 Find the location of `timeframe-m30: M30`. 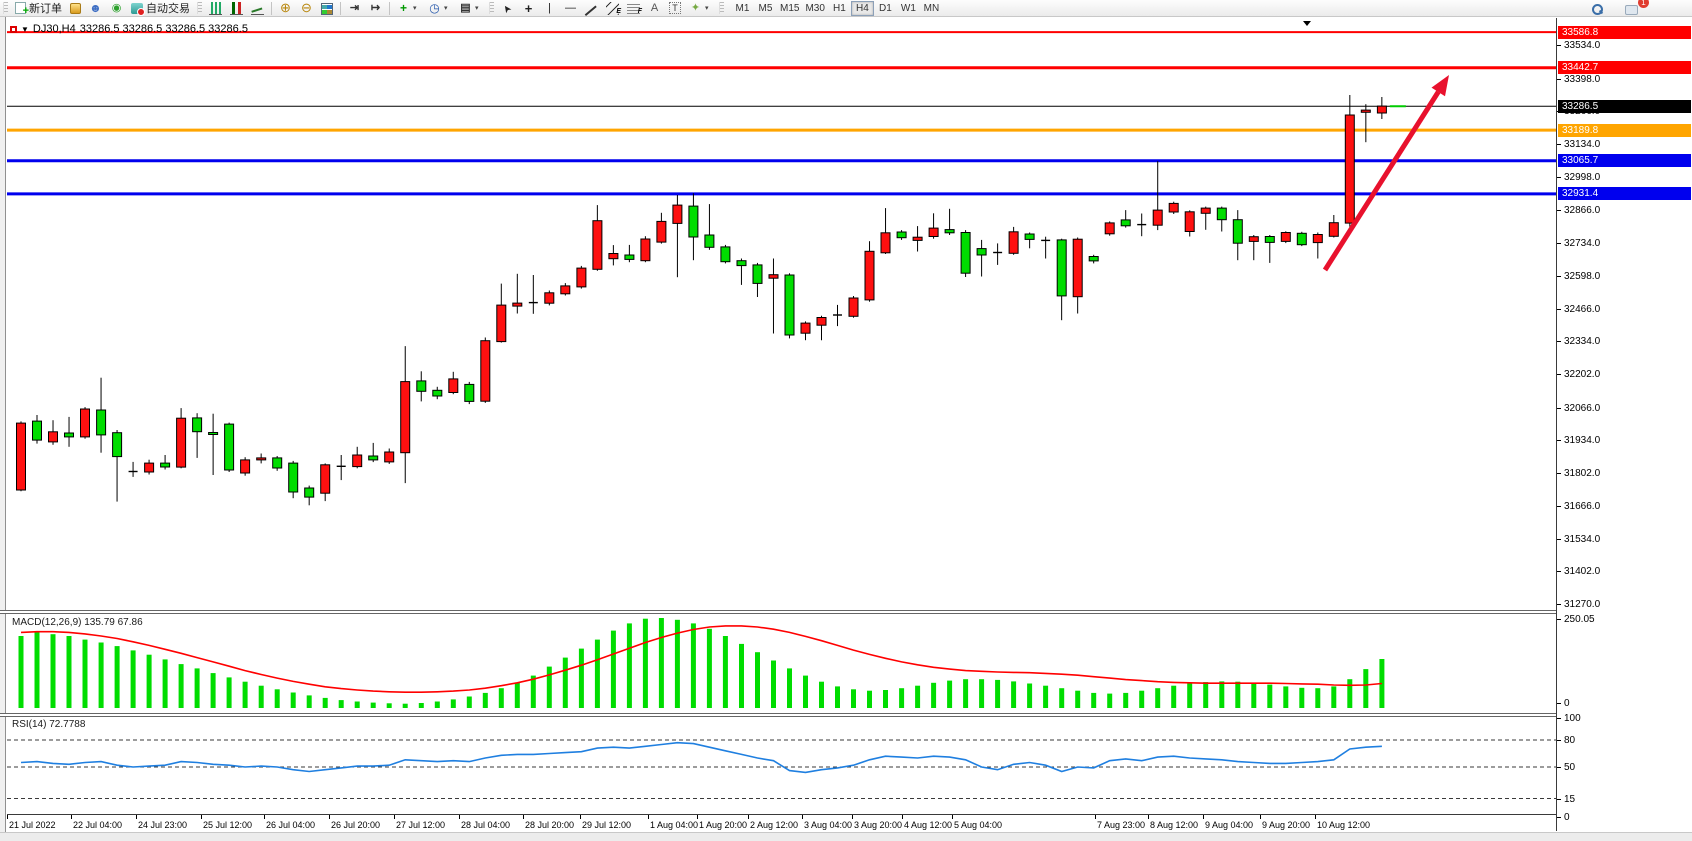

timeframe-m30: M30 is located at coordinates (815, 8).